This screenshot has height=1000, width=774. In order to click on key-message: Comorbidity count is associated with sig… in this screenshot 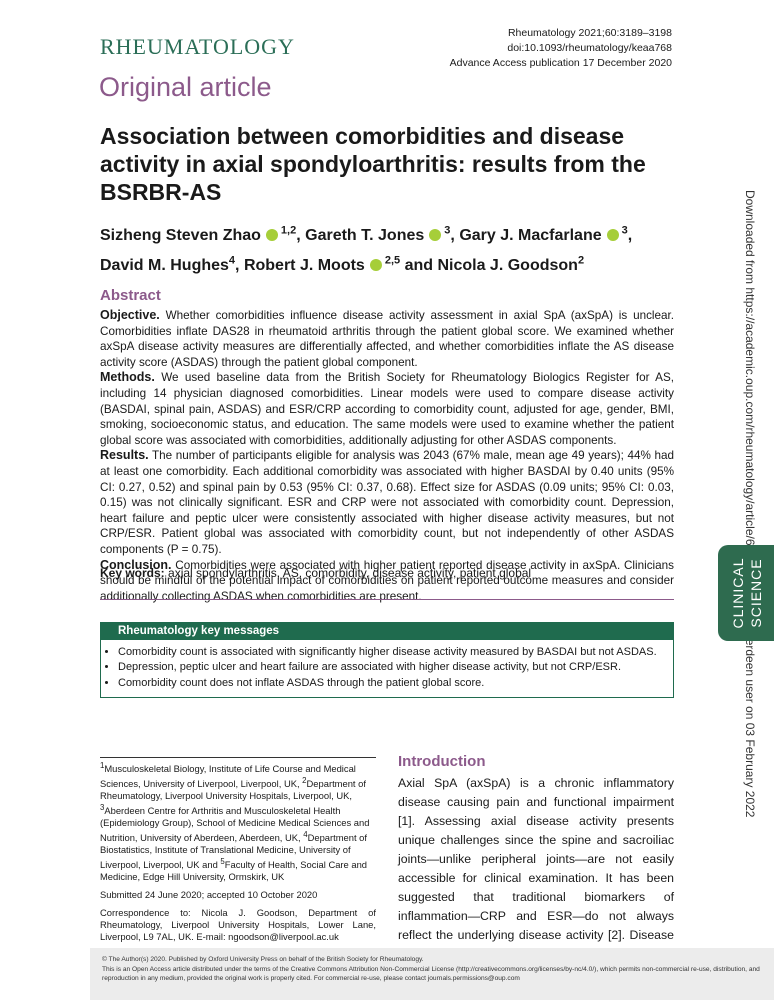, I will do `click(387, 652)`.